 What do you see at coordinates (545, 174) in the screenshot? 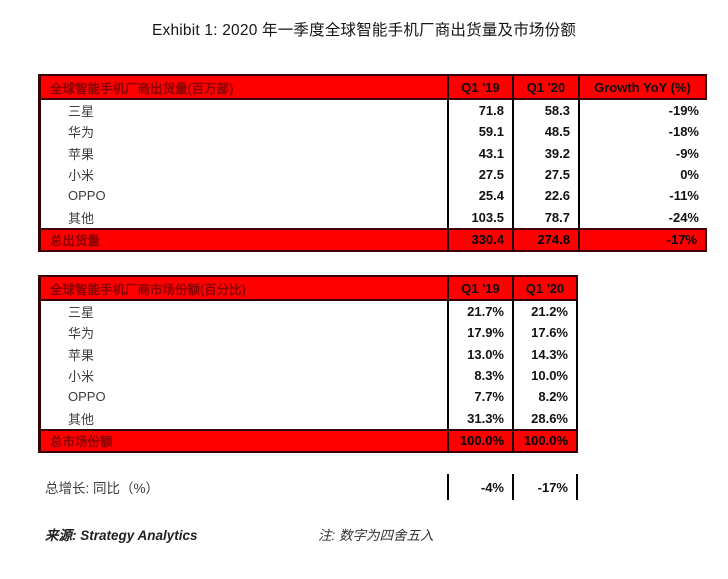
I see `q1-20-value: 27.5` at bounding box center [545, 174].